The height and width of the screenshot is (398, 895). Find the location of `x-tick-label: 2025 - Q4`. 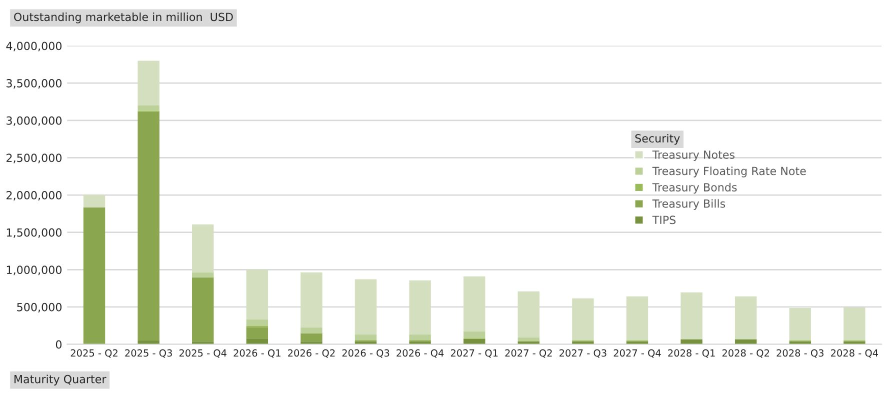

x-tick-label: 2025 - Q4 is located at coordinates (202, 353).